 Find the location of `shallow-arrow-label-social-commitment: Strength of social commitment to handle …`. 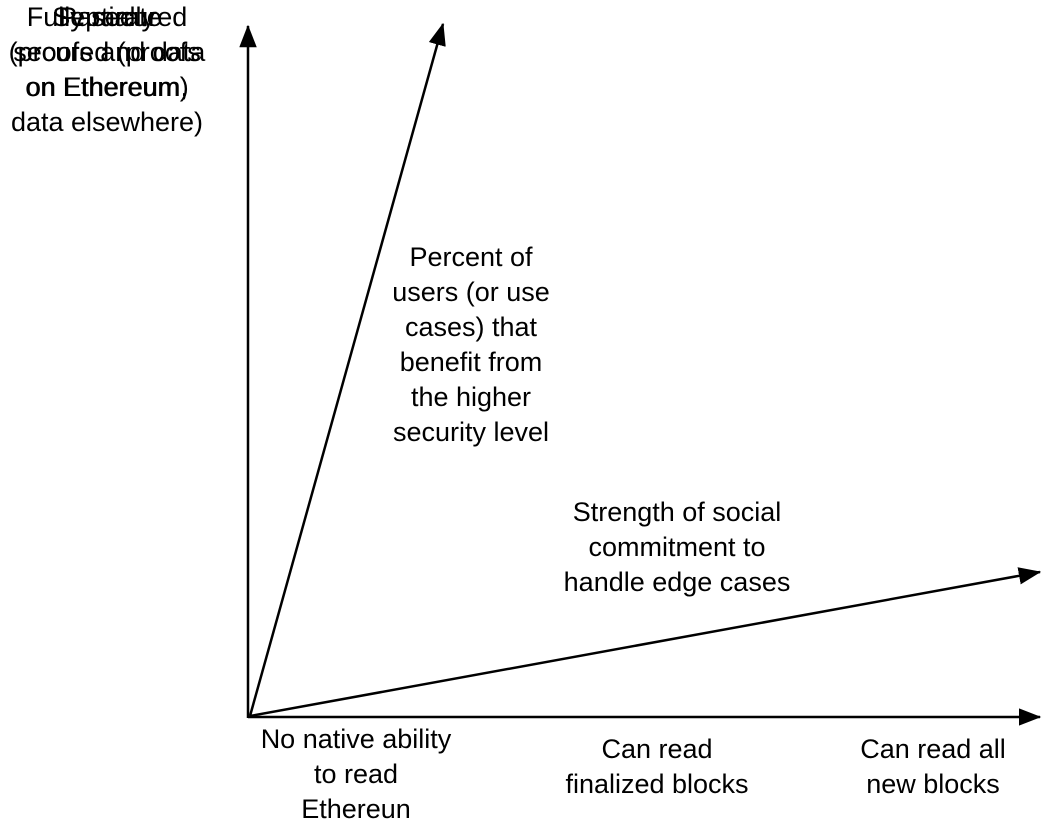

shallow-arrow-label-social-commitment: Strength of social commitment to handle … is located at coordinates (677, 547).